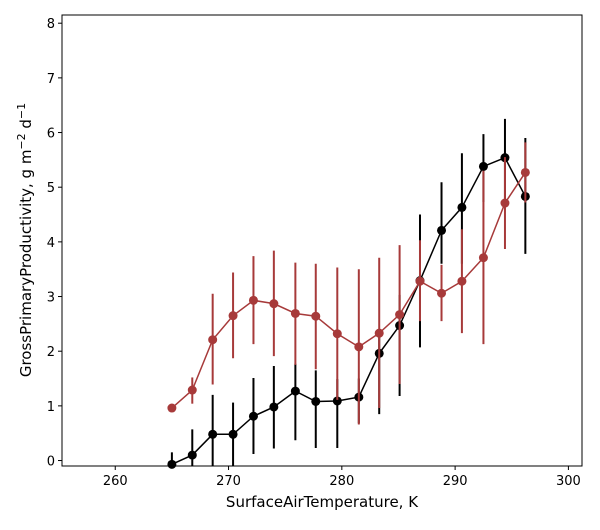  Describe the element at coordinates (26, 264) in the screenshot. I see `y-axis-label-base: GrossPrimaryProductivity, g m` at that location.